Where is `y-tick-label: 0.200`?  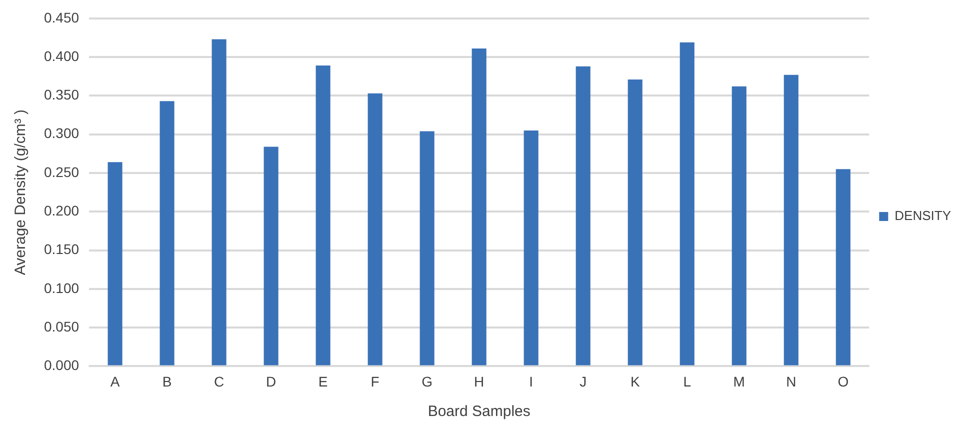 y-tick-label: 0.200 is located at coordinates (62, 210).